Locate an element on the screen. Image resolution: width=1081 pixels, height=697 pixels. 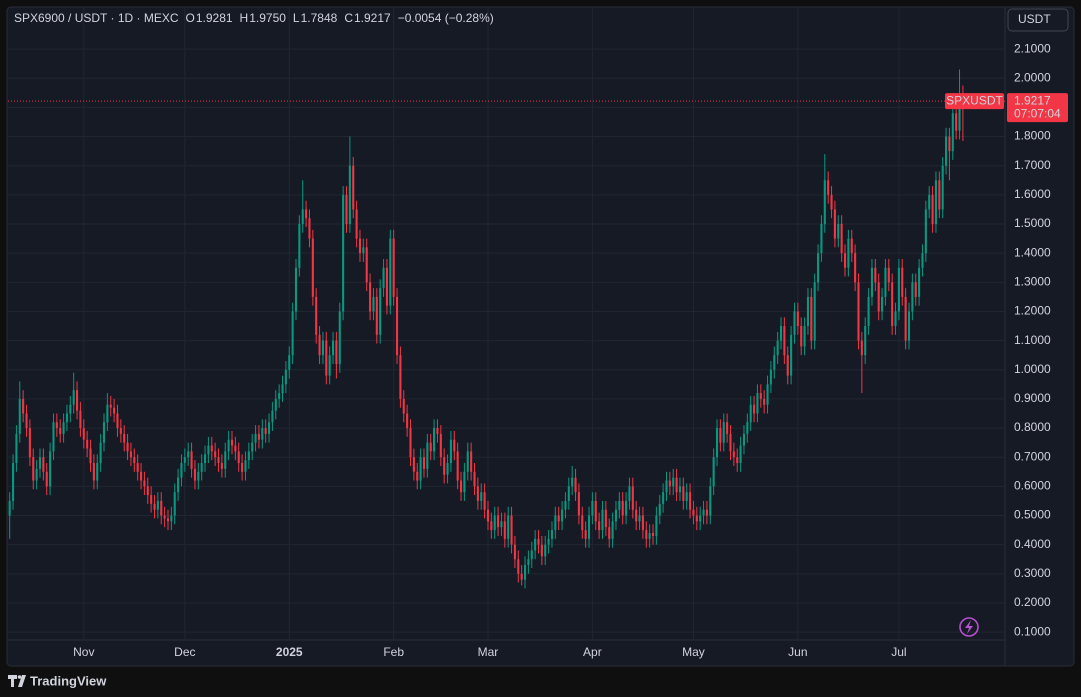
brand: TradingView is located at coordinates (68, 680).